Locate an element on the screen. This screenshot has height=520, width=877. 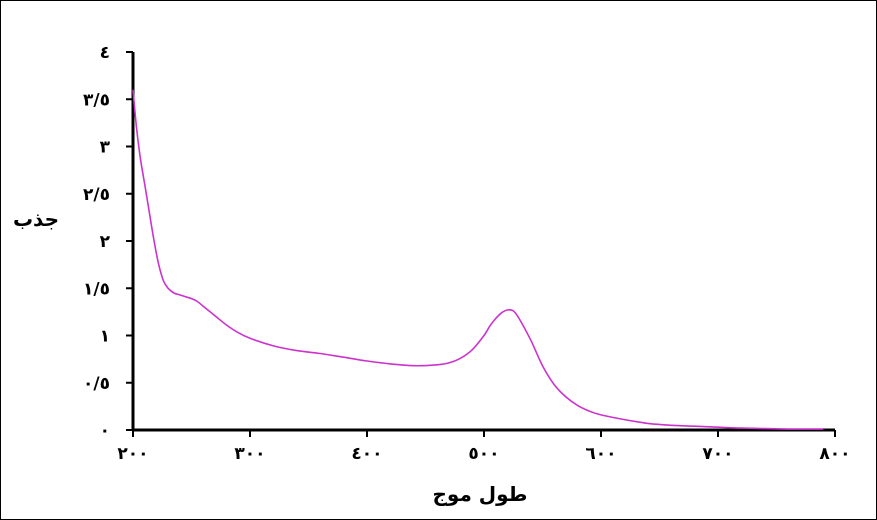
y-tick-label: ۲/٥ is located at coordinates (96, 195).